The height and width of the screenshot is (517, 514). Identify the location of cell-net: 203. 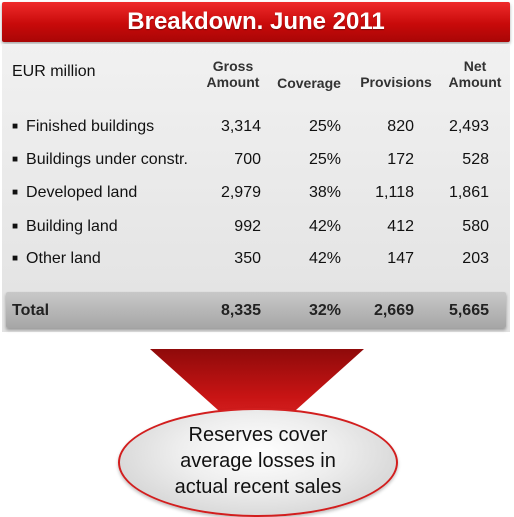
(475, 258).